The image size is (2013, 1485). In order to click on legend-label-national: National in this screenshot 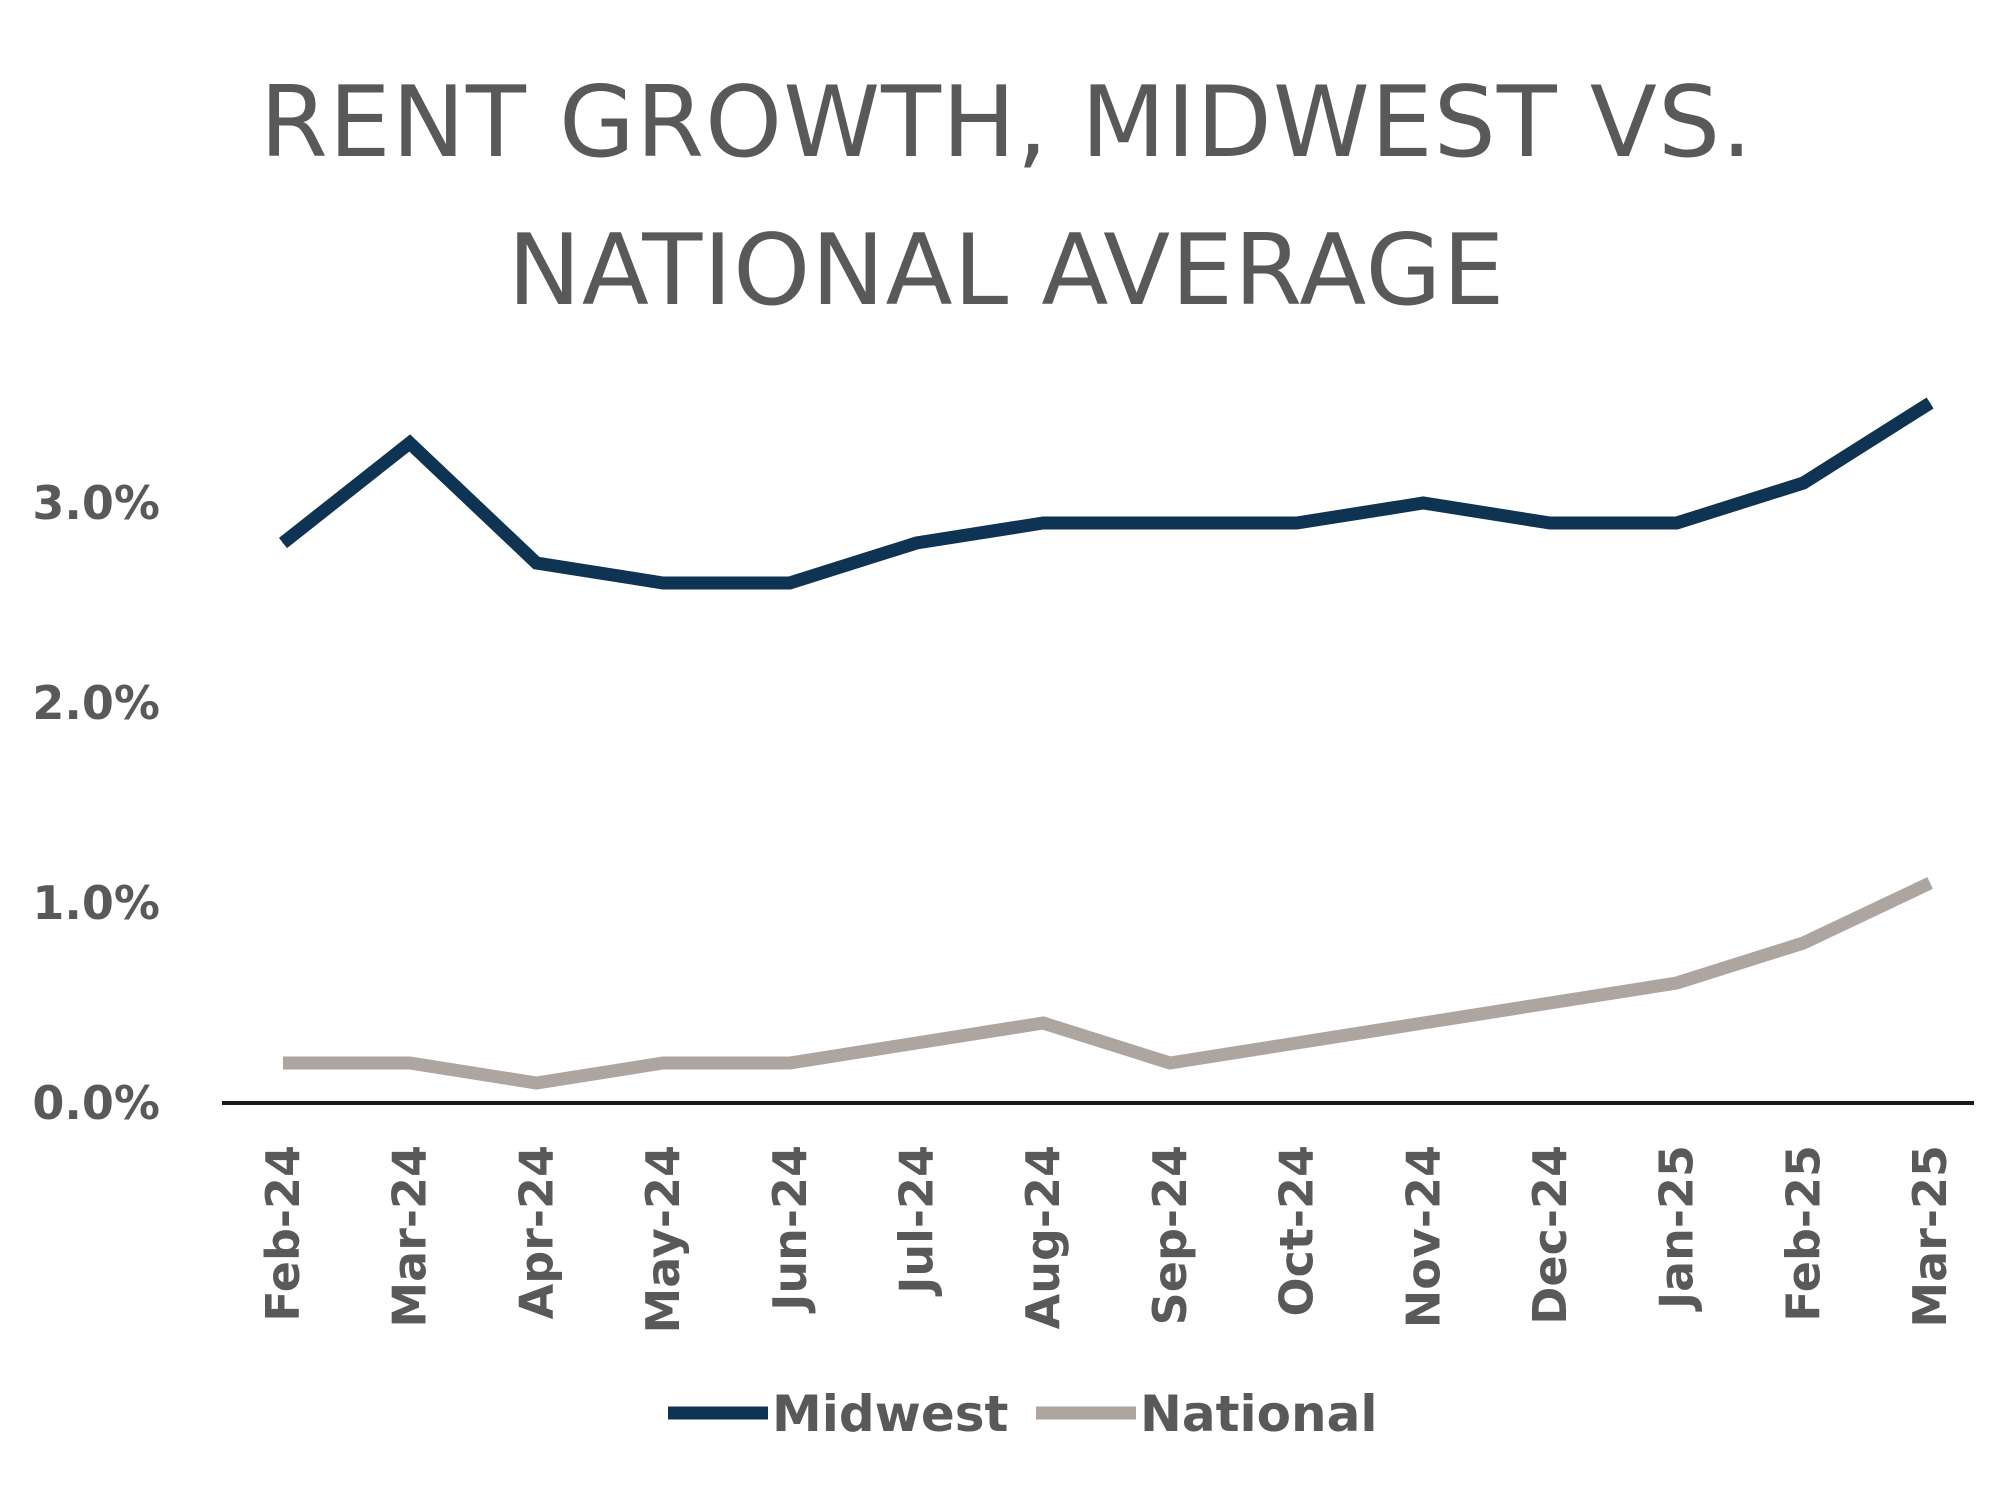, I will do `click(1258, 1414)`.